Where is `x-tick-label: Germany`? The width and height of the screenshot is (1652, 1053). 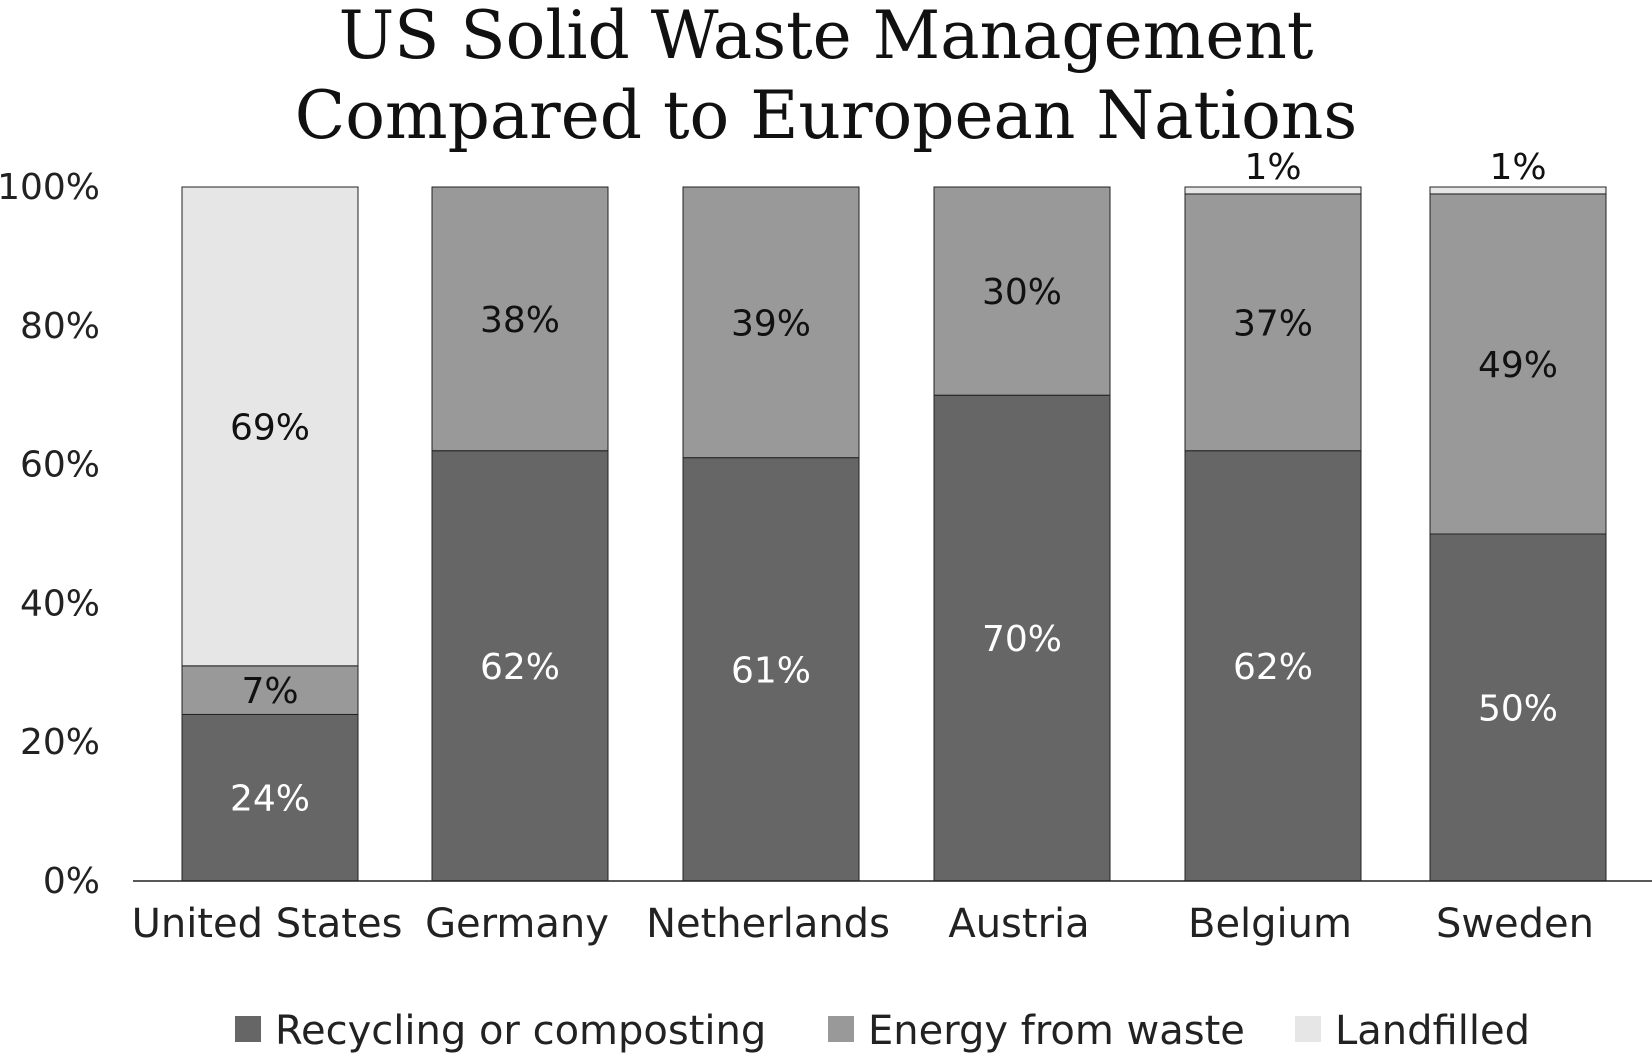 x-tick-label: Germany is located at coordinates (517, 924).